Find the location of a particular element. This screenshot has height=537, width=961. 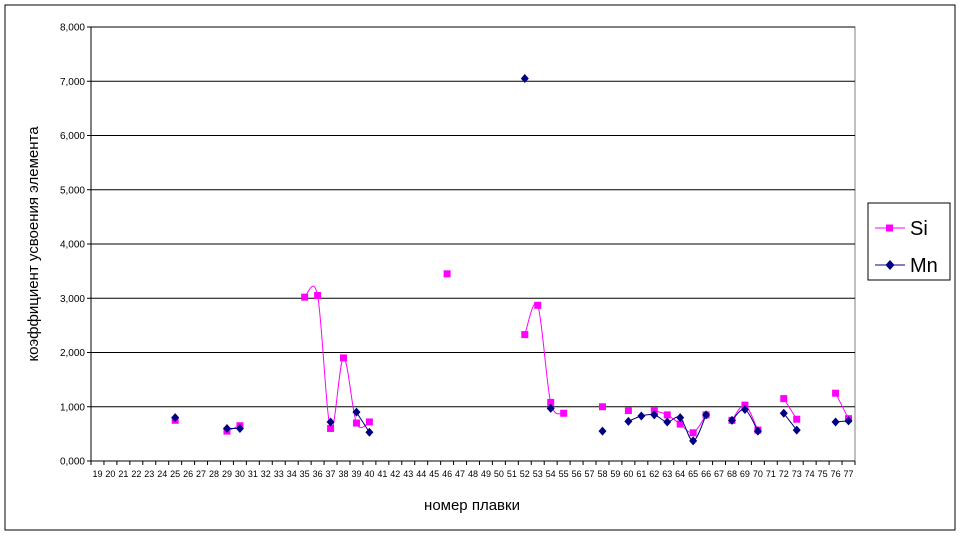

x-tick-label: 24 is located at coordinates (162, 474).